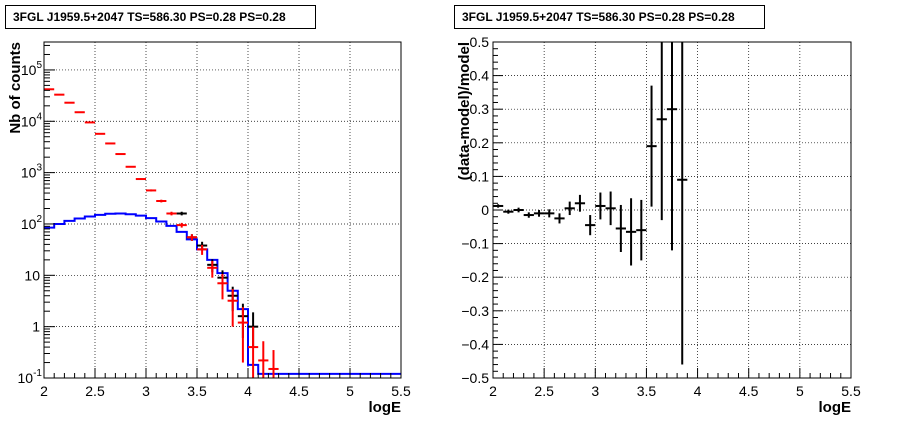 The width and height of the screenshot is (898, 426). What do you see at coordinates (32, 172) in the screenshot?
I see `y-tick-label: 10³` at bounding box center [32, 172].